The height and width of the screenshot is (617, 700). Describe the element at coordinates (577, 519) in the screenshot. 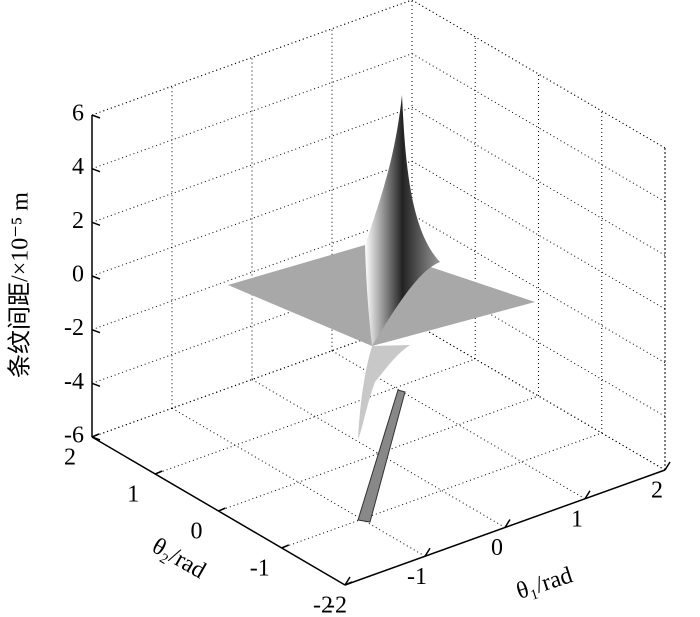

I see `x-tick-label: 1` at that location.